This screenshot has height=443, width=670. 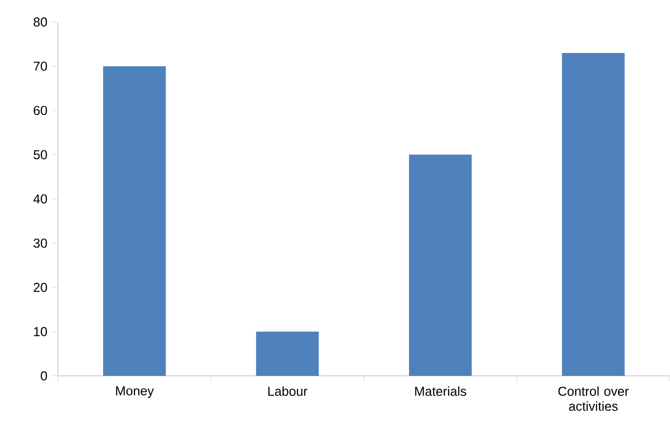 What do you see at coordinates (40, 155) in the screenshot?
I see `y-tick-label: 50` at bounding box center [40, 155].